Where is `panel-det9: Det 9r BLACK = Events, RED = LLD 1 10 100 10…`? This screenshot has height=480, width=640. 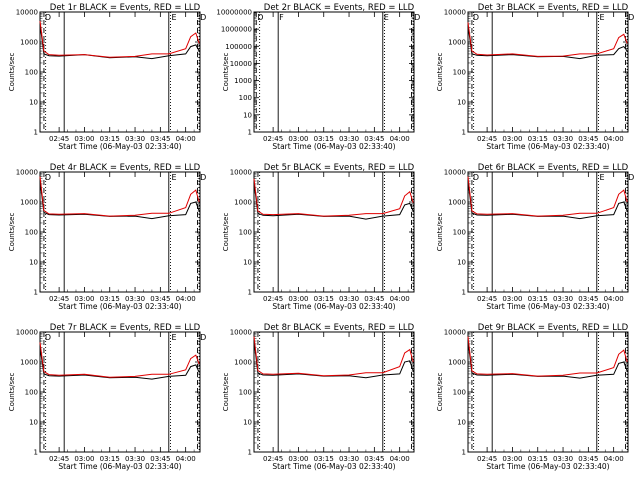 panel-det9: Det 9r BLACK = Events, RED = LLD 1 10 100 10… is located at coordinates (532, 397).